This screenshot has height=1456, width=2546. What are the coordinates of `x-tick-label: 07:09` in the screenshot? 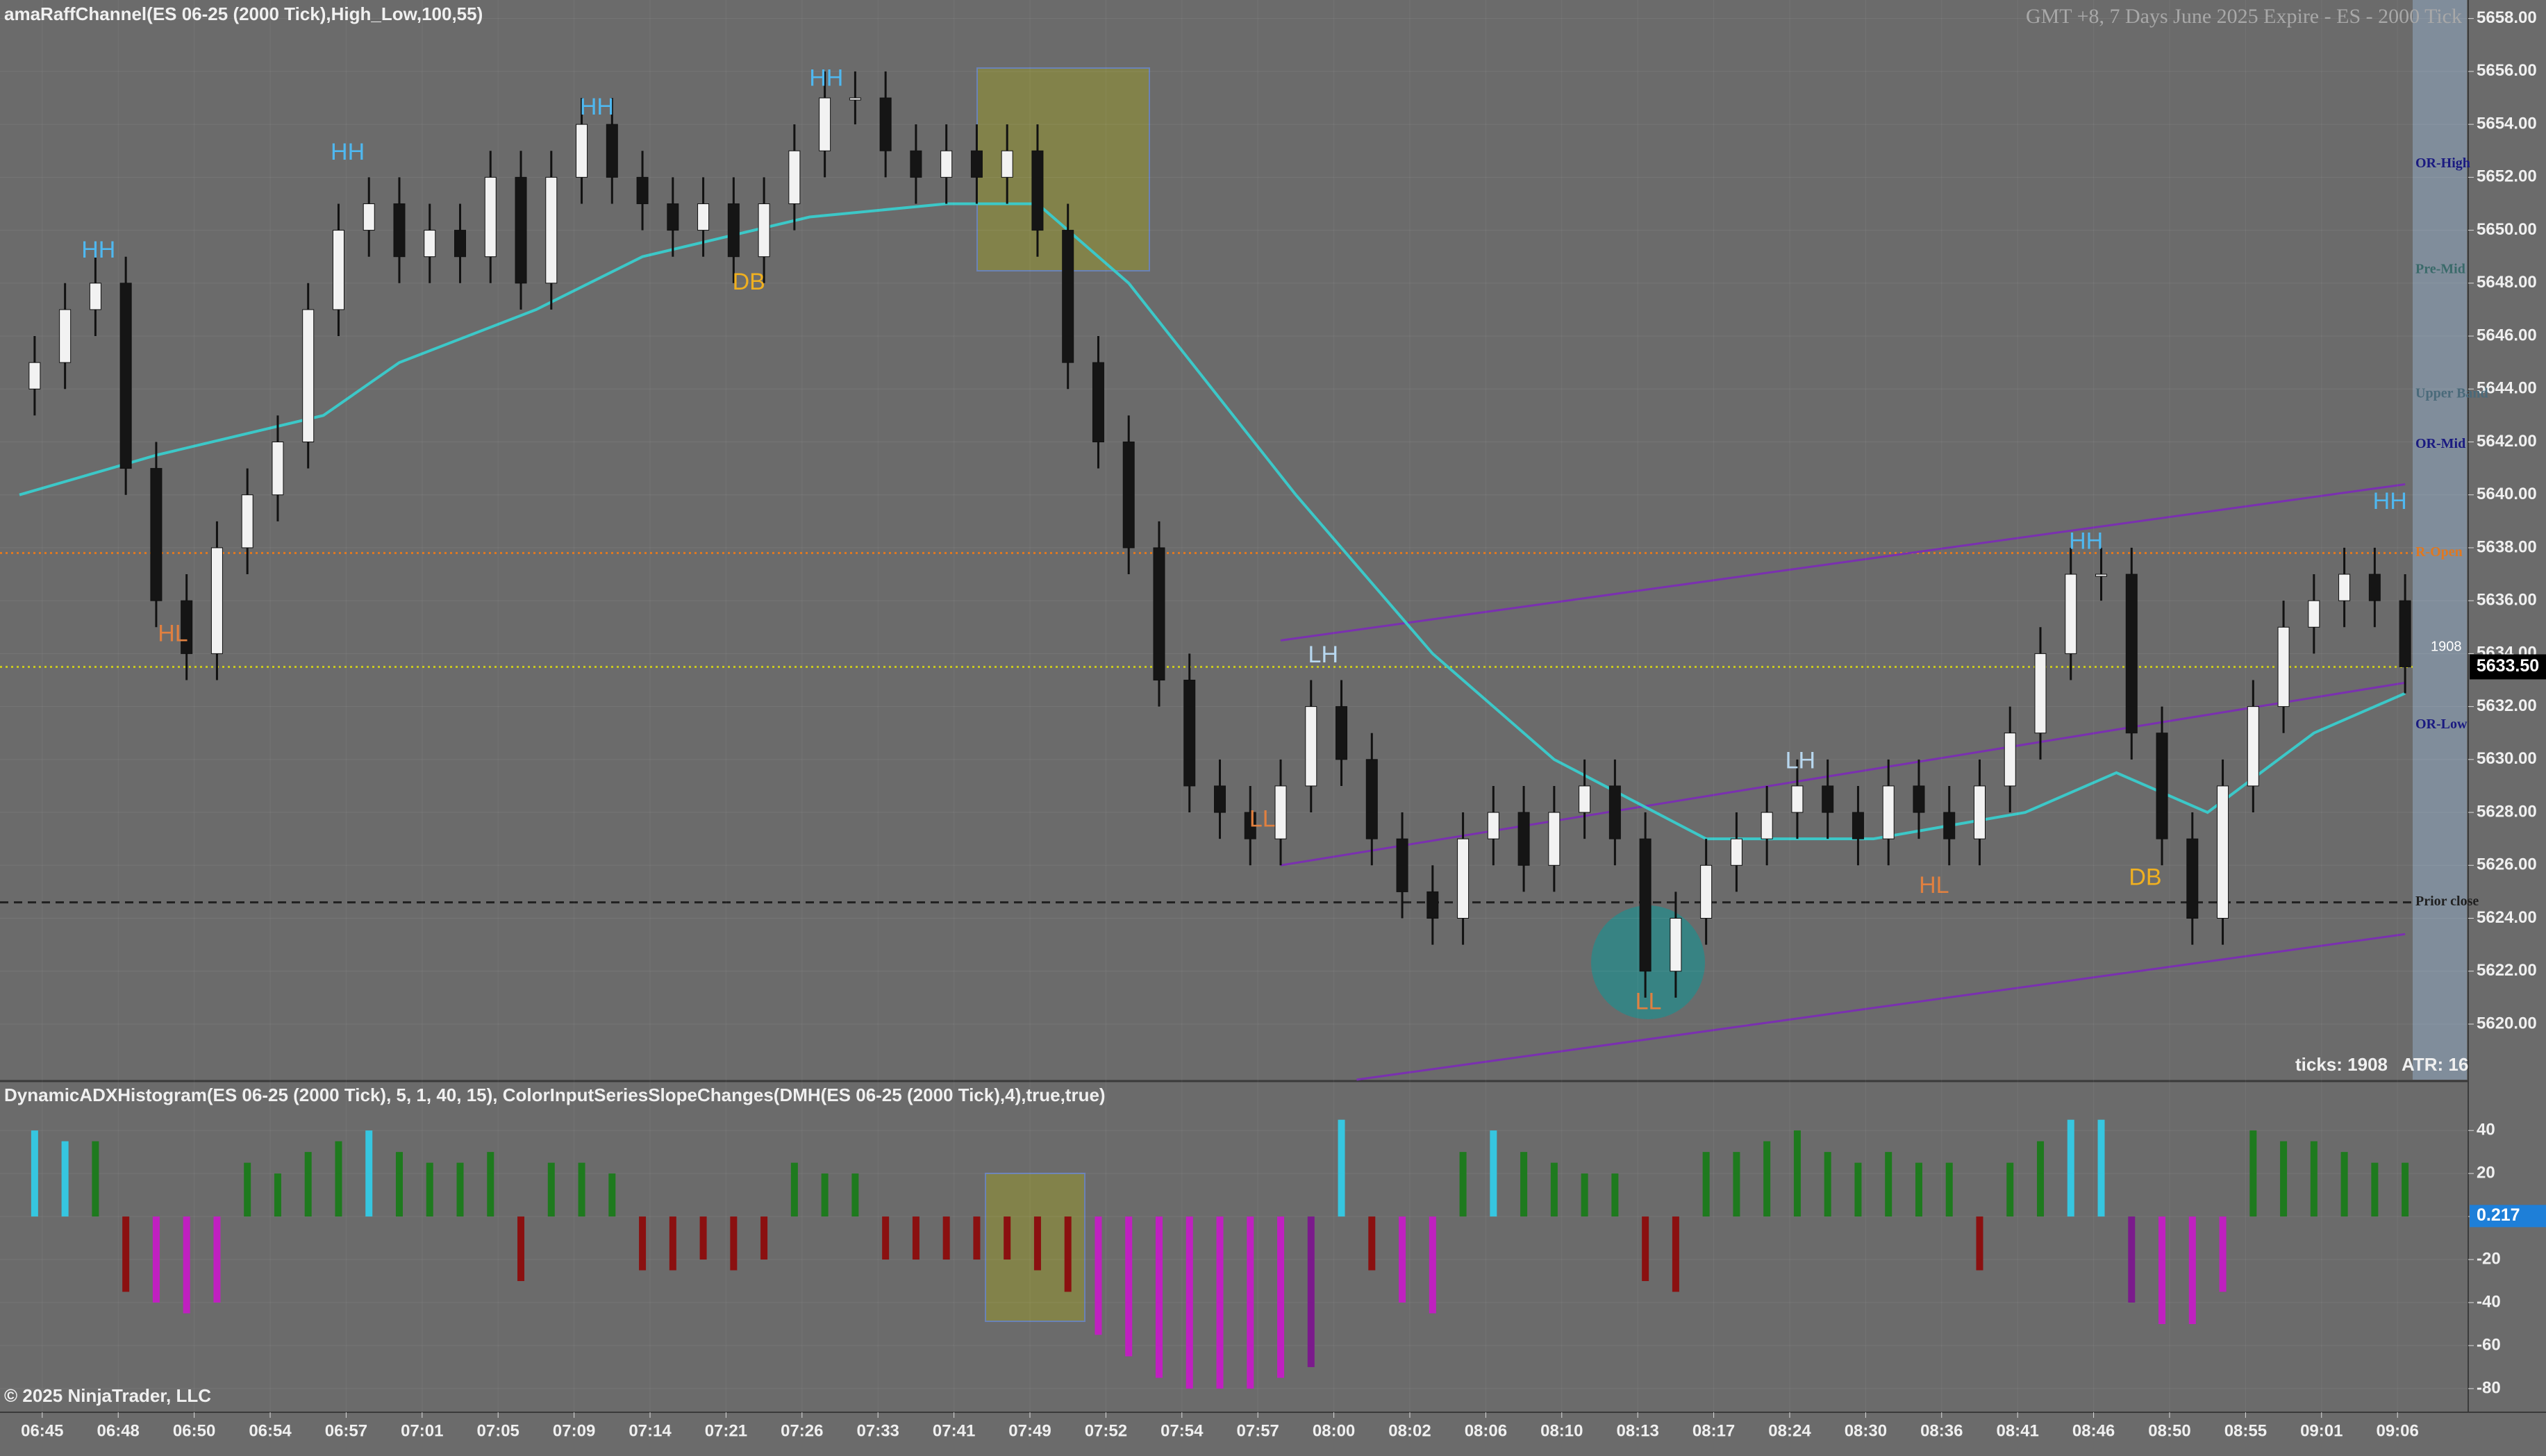 It's located at (574, 1430).